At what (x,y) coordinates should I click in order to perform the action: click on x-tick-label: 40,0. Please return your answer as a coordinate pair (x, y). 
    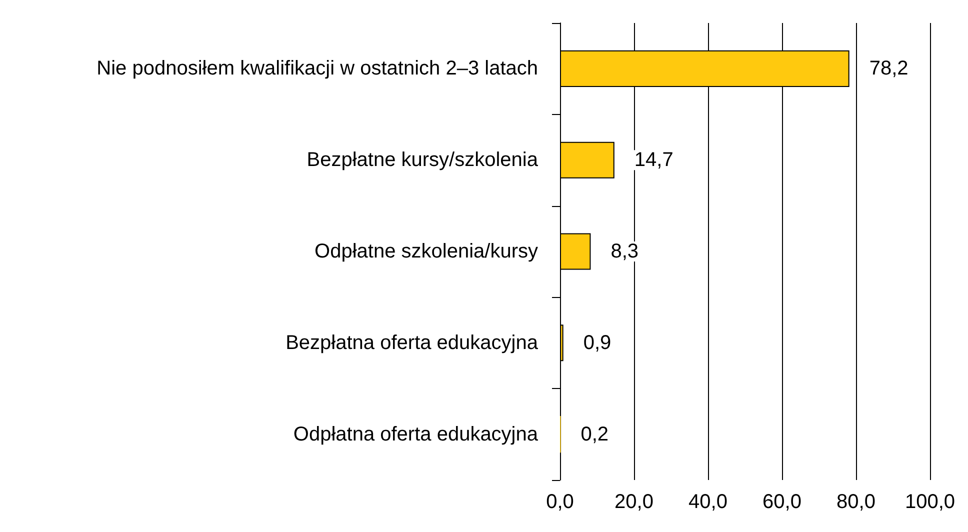
    Looking at the image, I should click on (708, 502).